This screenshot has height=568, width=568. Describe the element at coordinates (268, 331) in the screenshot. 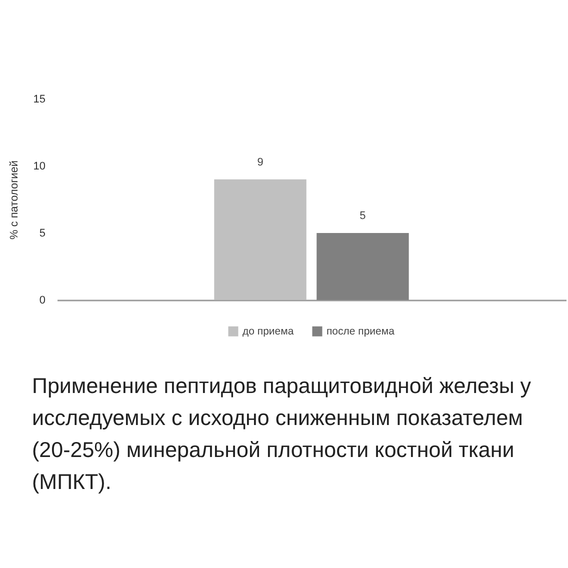

I see `legend-label: до приема` at that location.